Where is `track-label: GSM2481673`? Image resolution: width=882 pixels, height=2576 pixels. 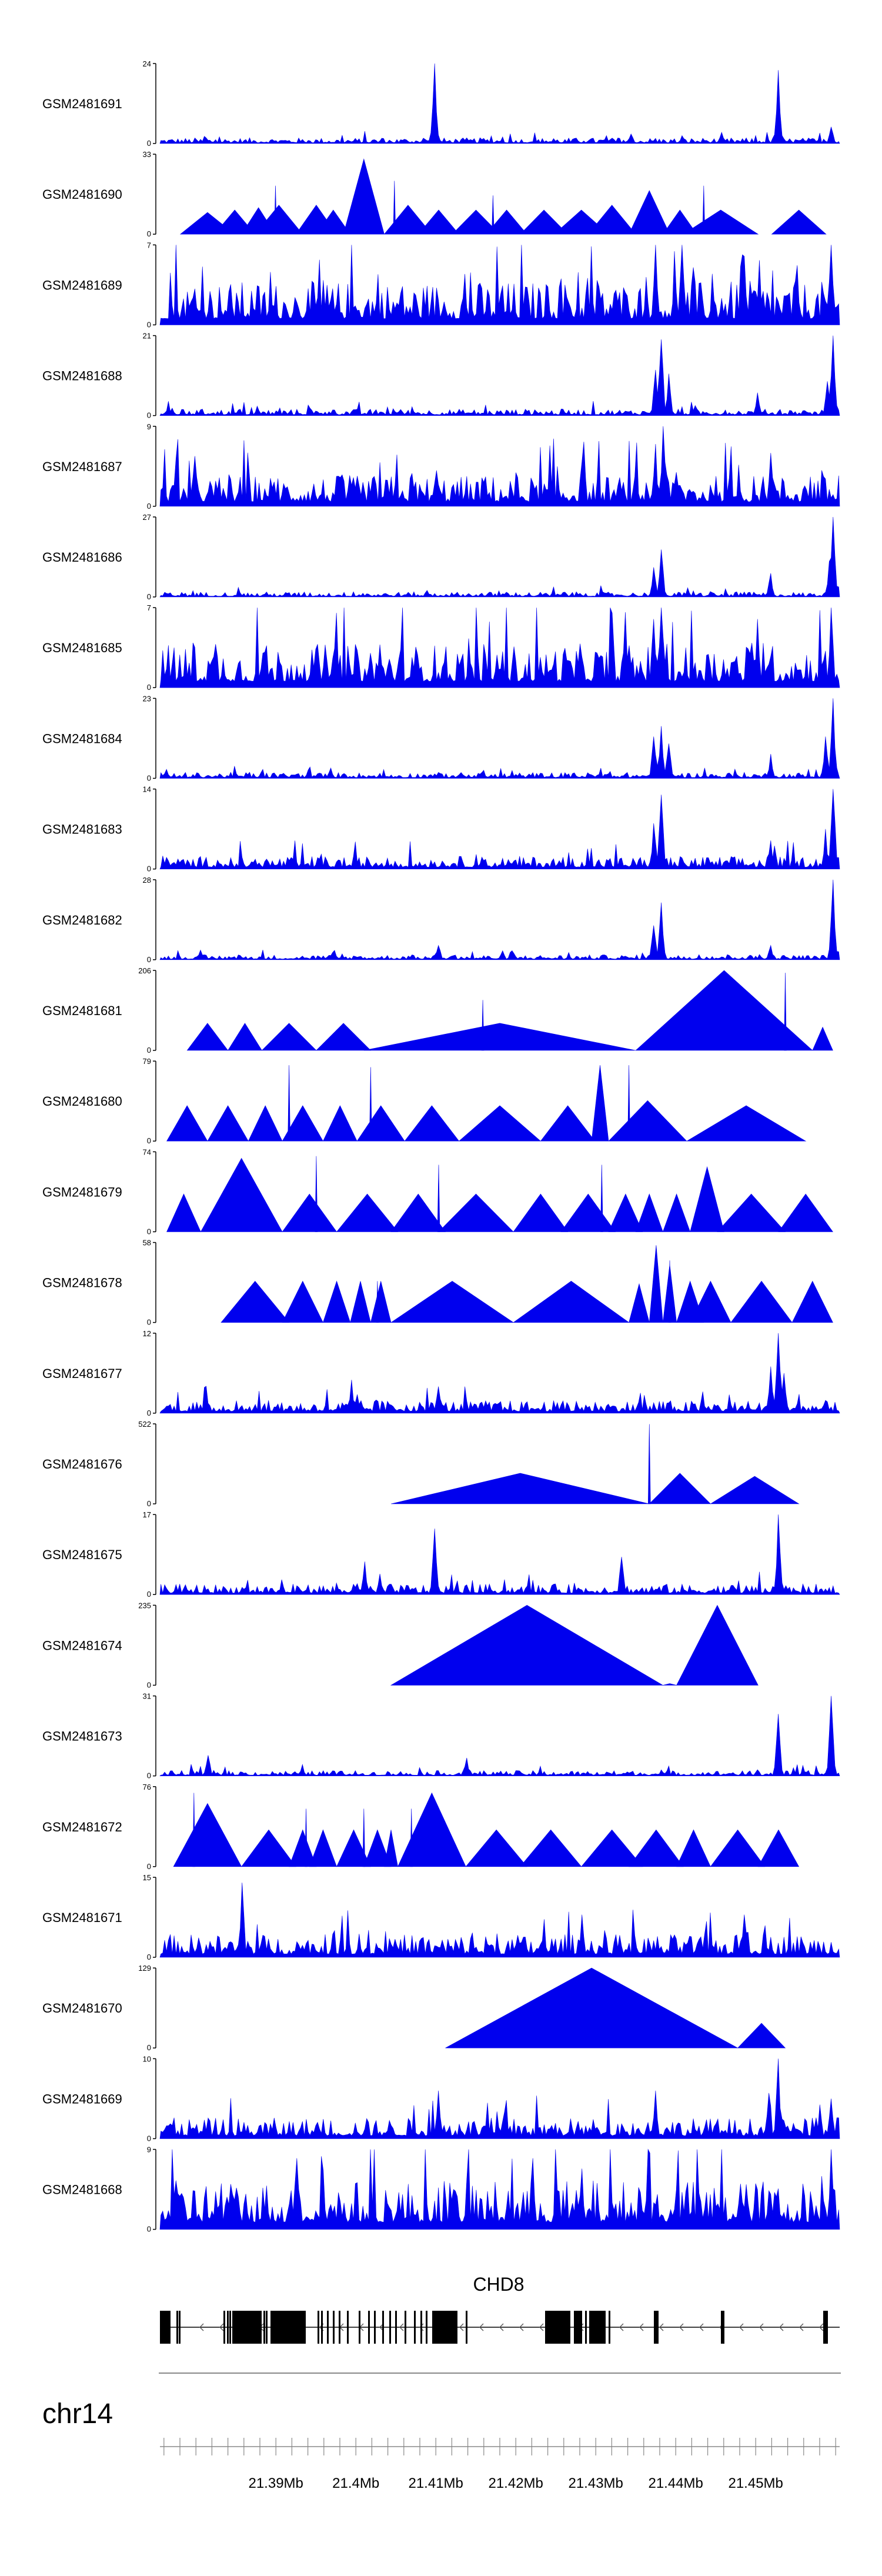
track-label: GSM2481673 is located at coordinates (82, 1736).